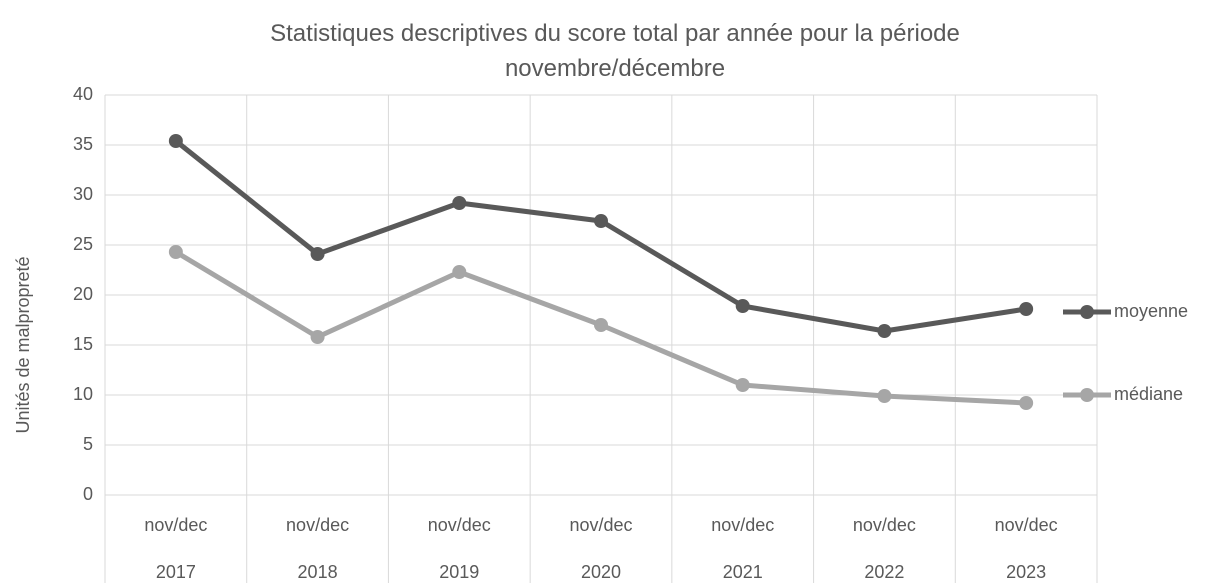  Describe the element at coordinates (601, 572) in the screenshot. I see `x-tick-label-year: 2020` at that location.